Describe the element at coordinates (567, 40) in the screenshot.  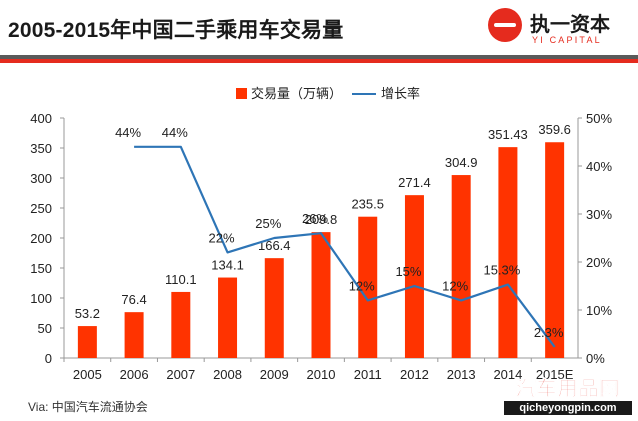
I see `logo-subtitle: YI CAPITAL` at that location.